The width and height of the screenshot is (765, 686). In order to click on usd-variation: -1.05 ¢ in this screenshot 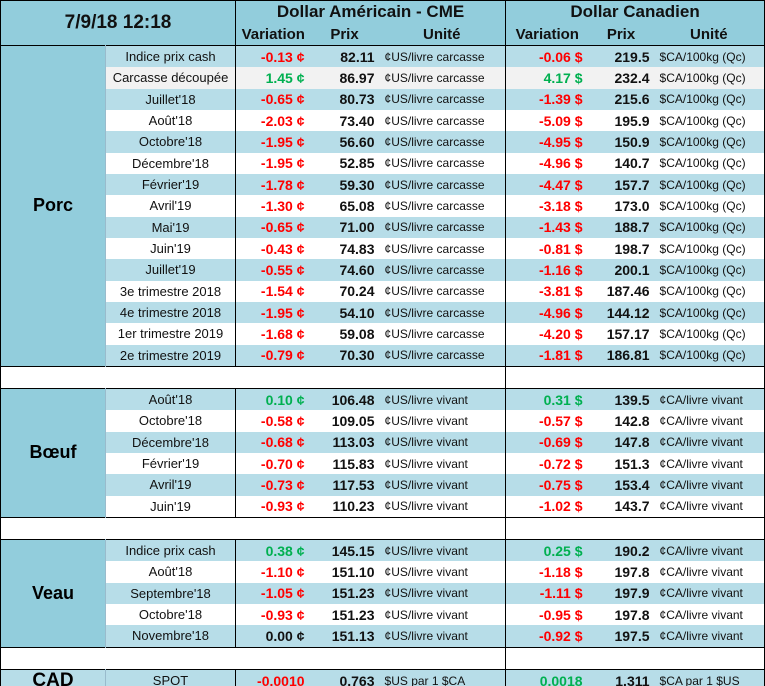, I will do `click(273, 593)`.